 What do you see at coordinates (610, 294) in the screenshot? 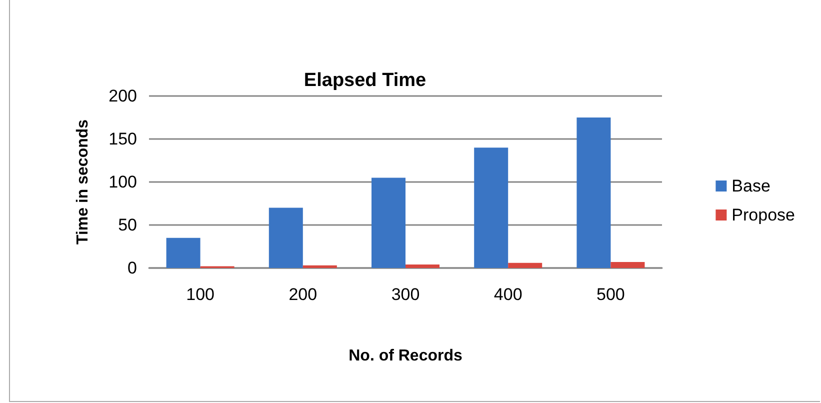
I see `x-tick-label: 500` at bounding box center [610, 294].